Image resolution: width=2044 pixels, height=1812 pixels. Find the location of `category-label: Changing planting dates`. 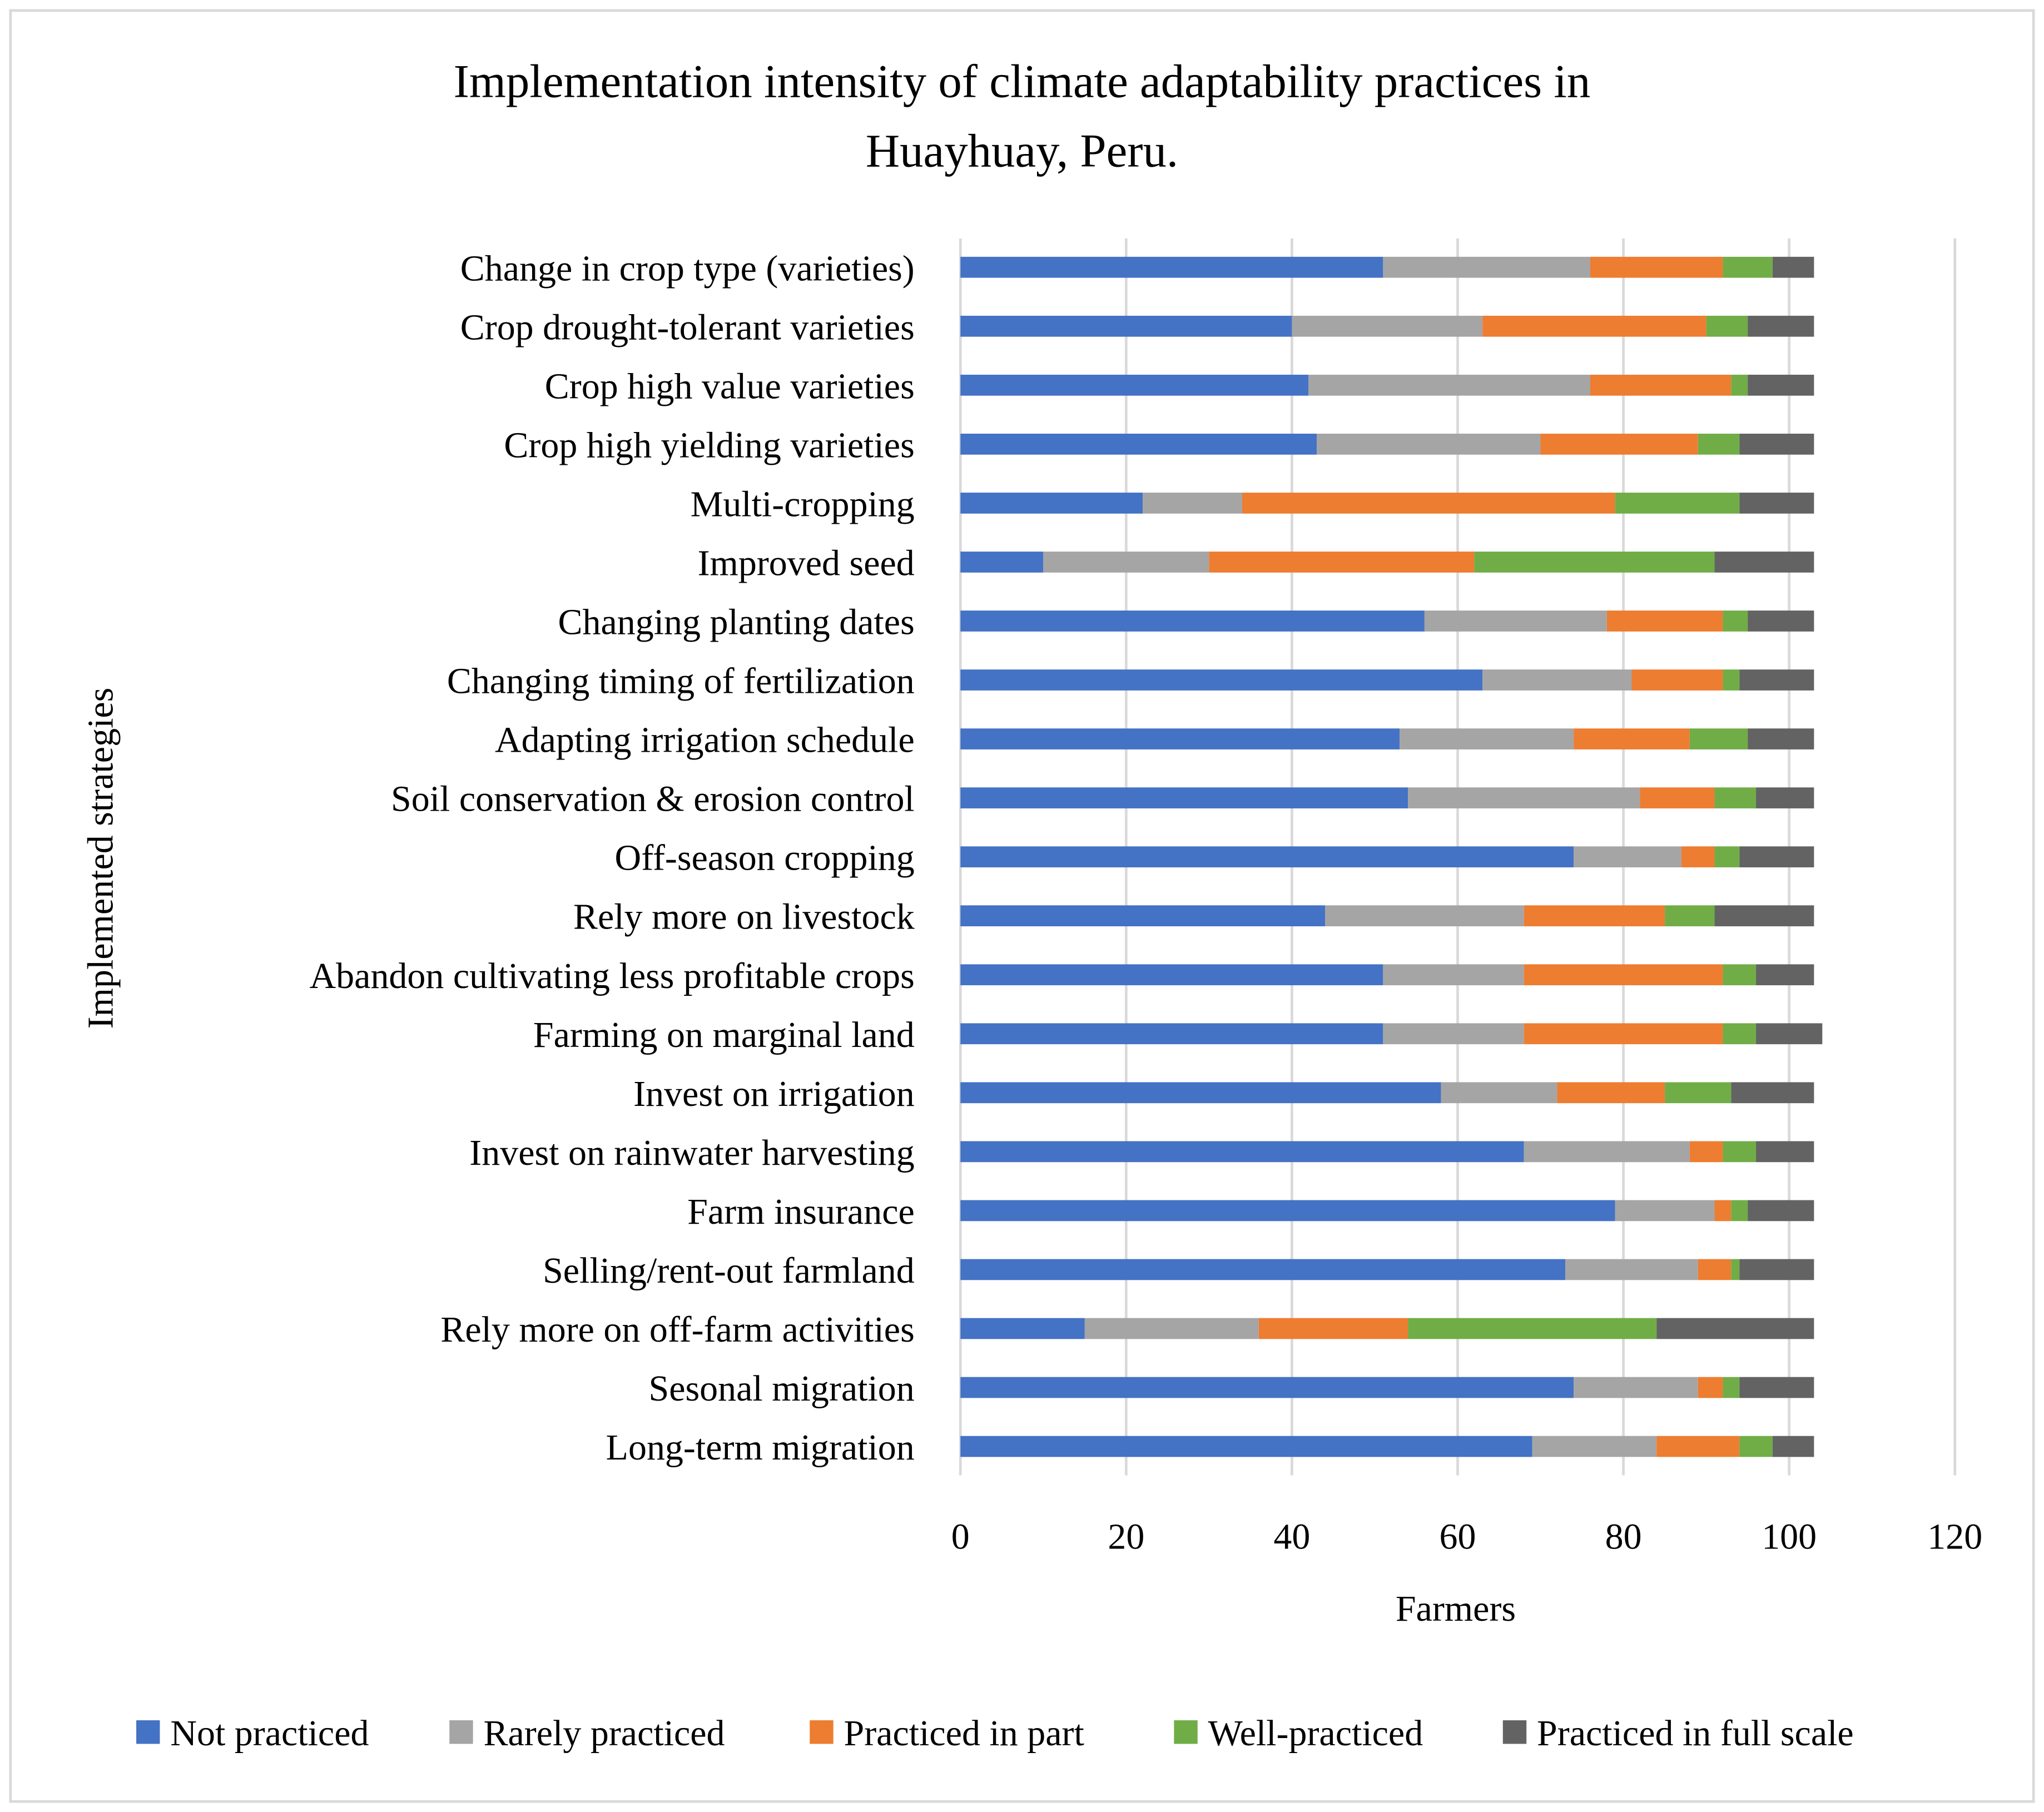

category-label: Changing planting dates is located at coordinates (736, 622).